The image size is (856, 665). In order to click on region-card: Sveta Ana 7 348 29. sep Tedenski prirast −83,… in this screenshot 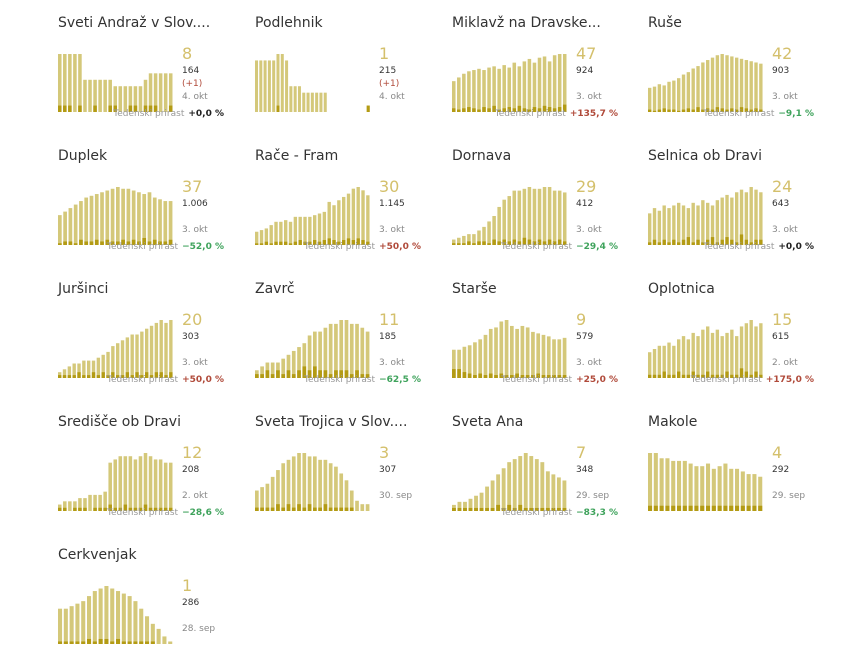, I will do `click(547, 469)`.